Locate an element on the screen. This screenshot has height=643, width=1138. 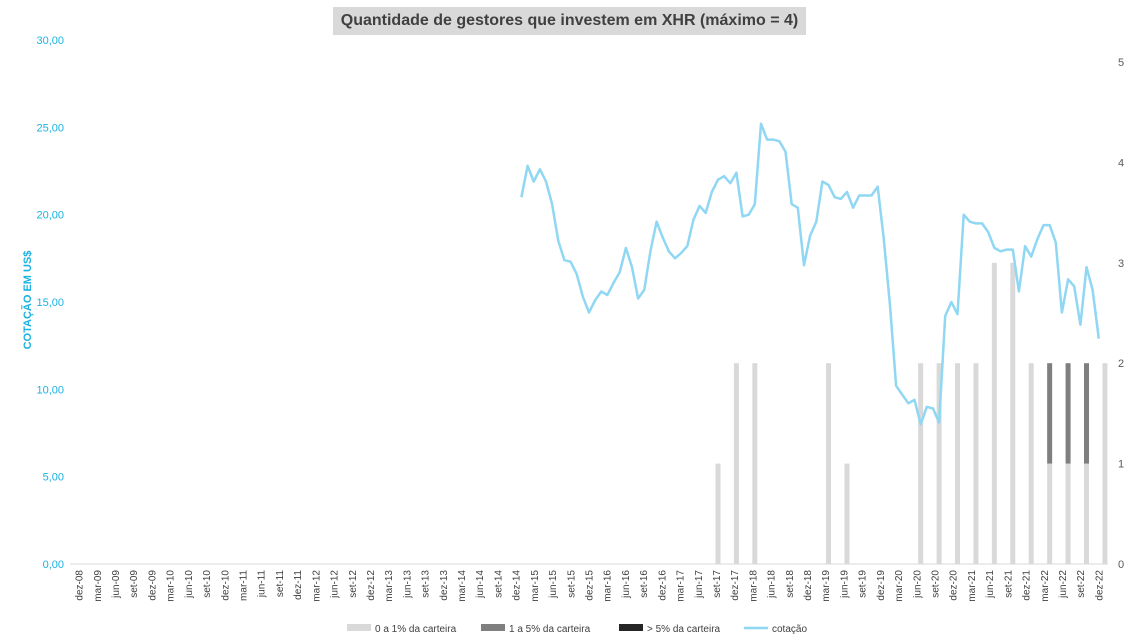
x-tick-label: dez-09 is located at coordinates (152, 585).